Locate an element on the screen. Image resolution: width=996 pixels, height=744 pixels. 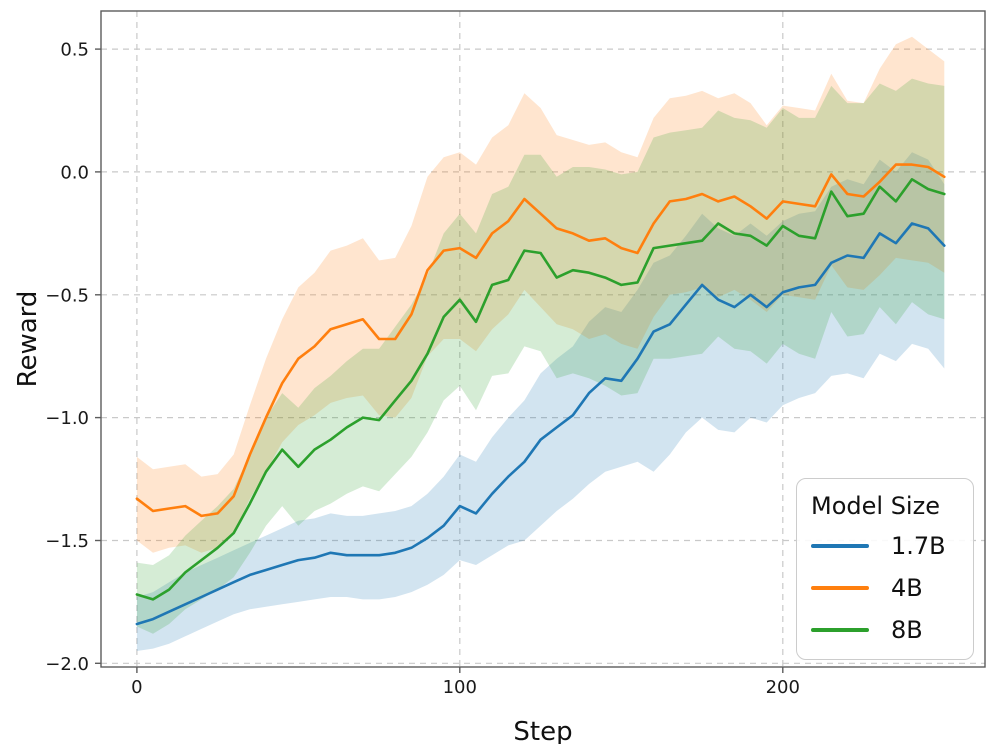
y-axis-label: Reward is located at coordinates (28, 339).